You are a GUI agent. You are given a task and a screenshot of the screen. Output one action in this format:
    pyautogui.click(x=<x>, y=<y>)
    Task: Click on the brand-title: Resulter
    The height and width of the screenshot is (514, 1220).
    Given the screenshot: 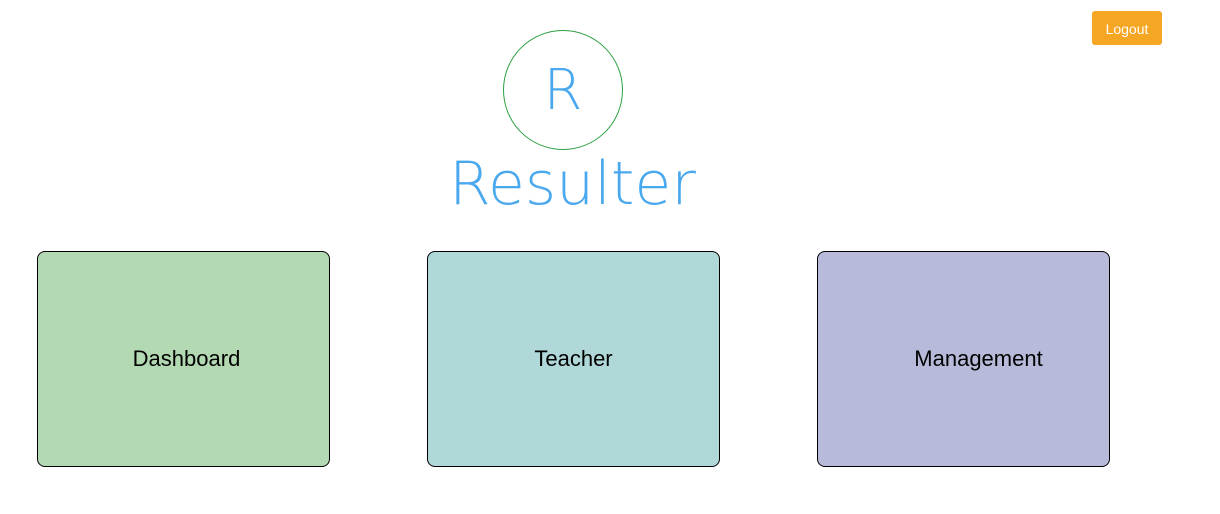 What is the action you would take?
    pyautogui.click(x=572, y=184)
    